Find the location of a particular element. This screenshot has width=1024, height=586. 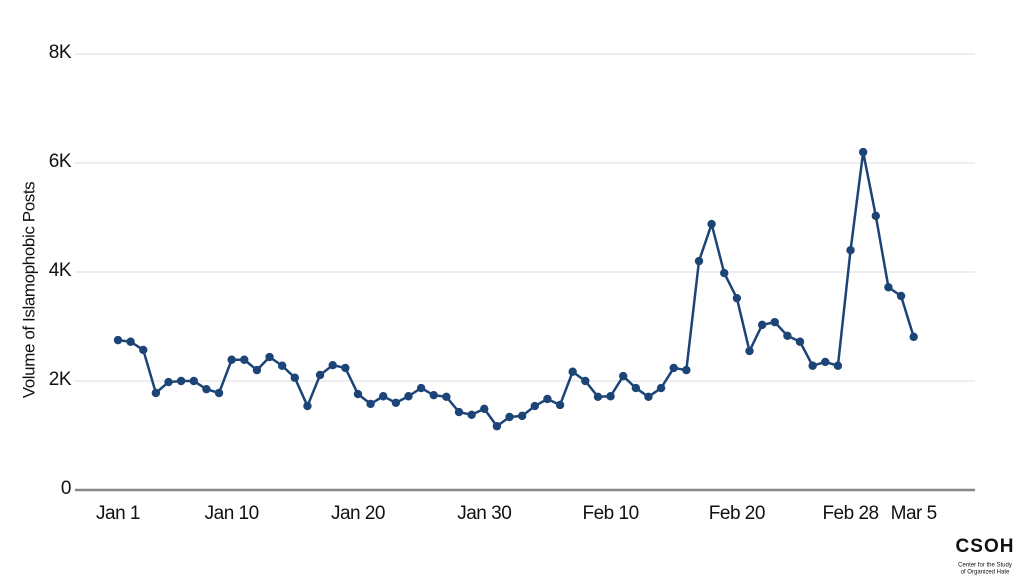

x-tick-label: Feb 28 is located at coordinates (850, 513).